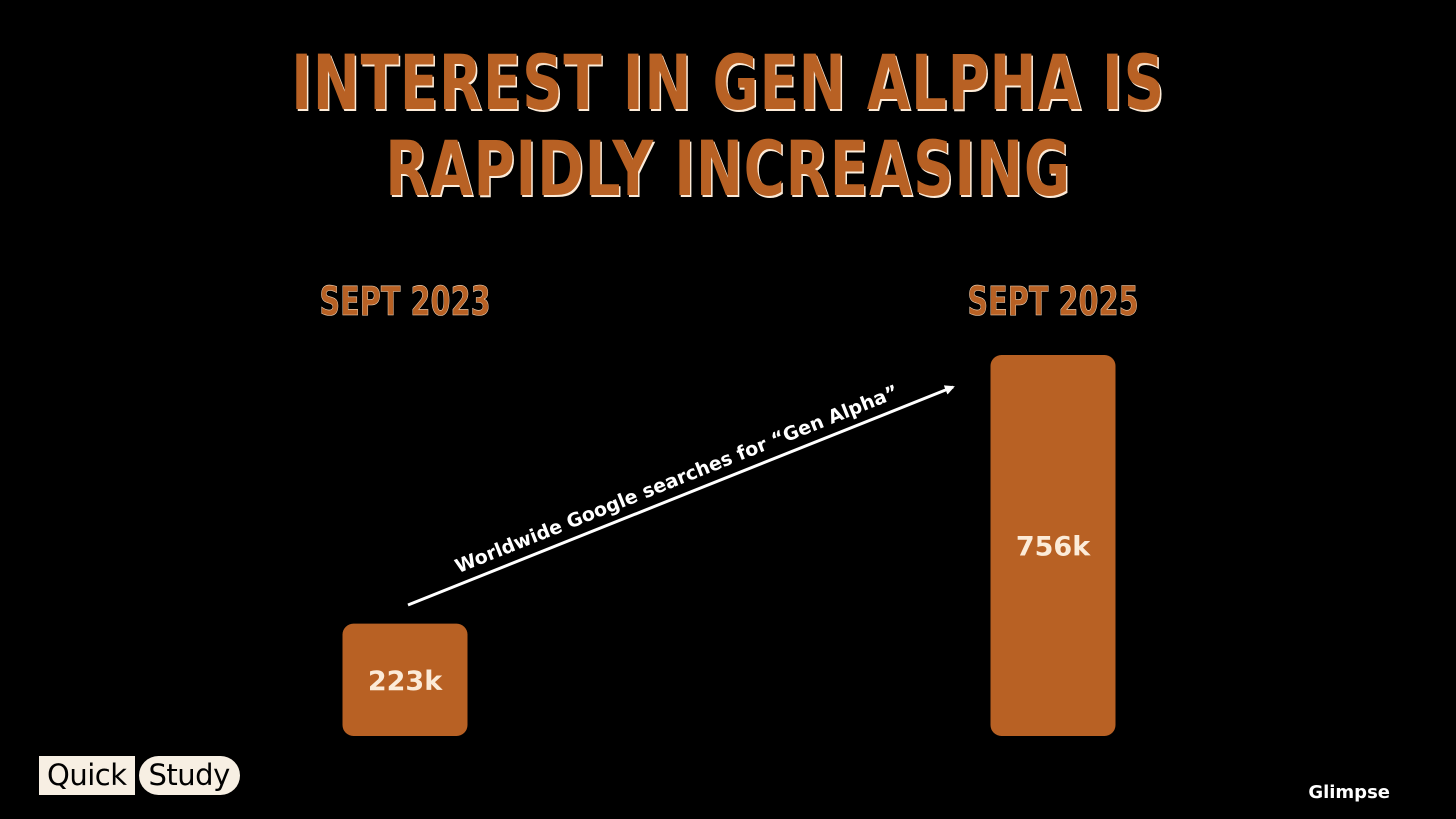 Image resolution: width=1456 pixels, height=819 pixels. I want to click on value-label-2: 756k, so click(1053, 547).